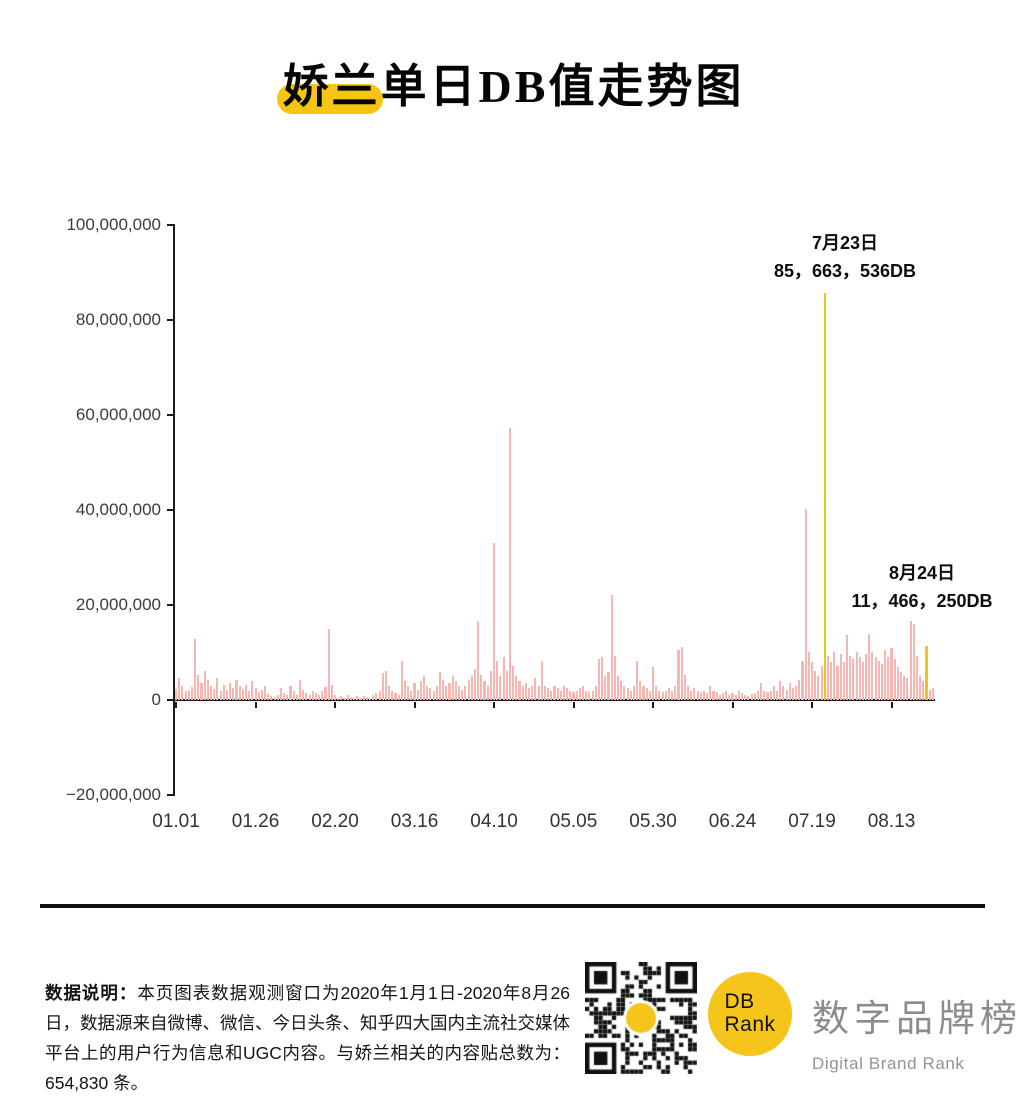 Image resolution: width=1027 pixels, height=1118 pixels. I want to click on y-axis-label: 20,000,000, so click(118, 604).